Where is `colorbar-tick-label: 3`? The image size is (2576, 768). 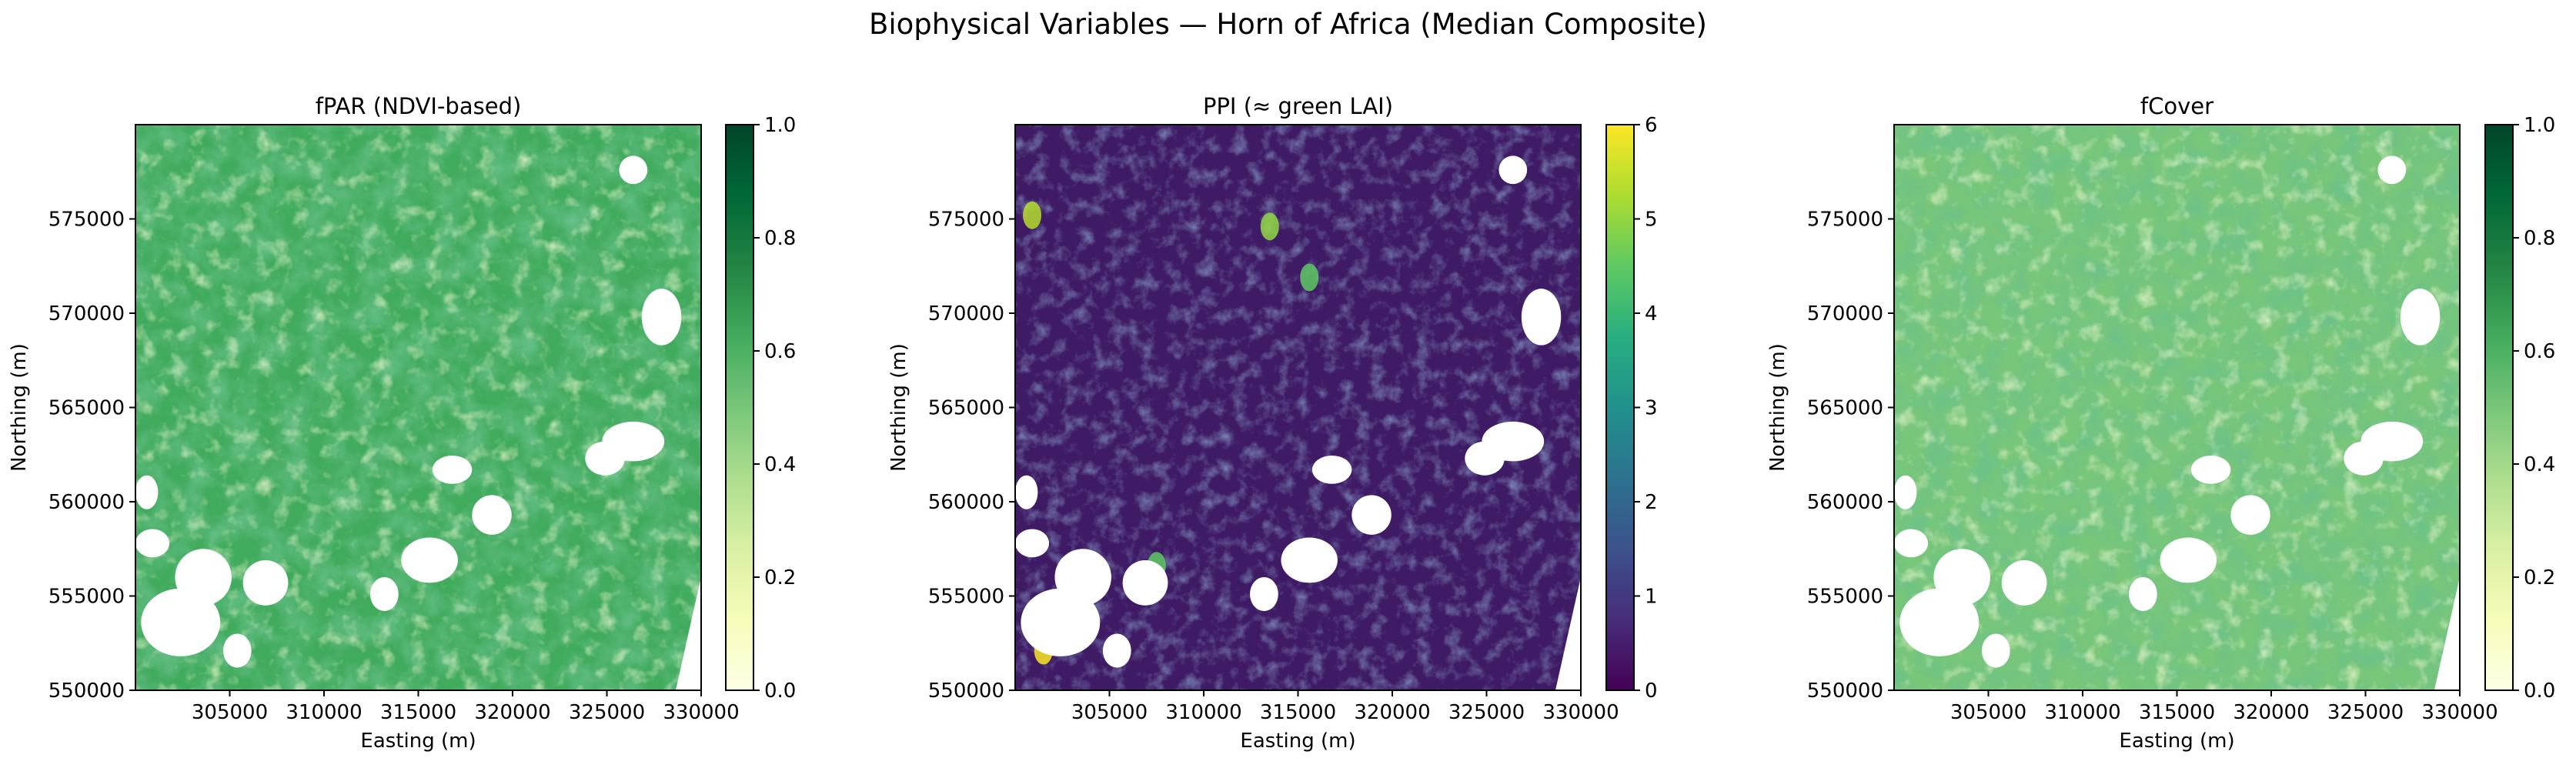
colorbar-tick-label: 3 is located at coordinates (1651, 408).